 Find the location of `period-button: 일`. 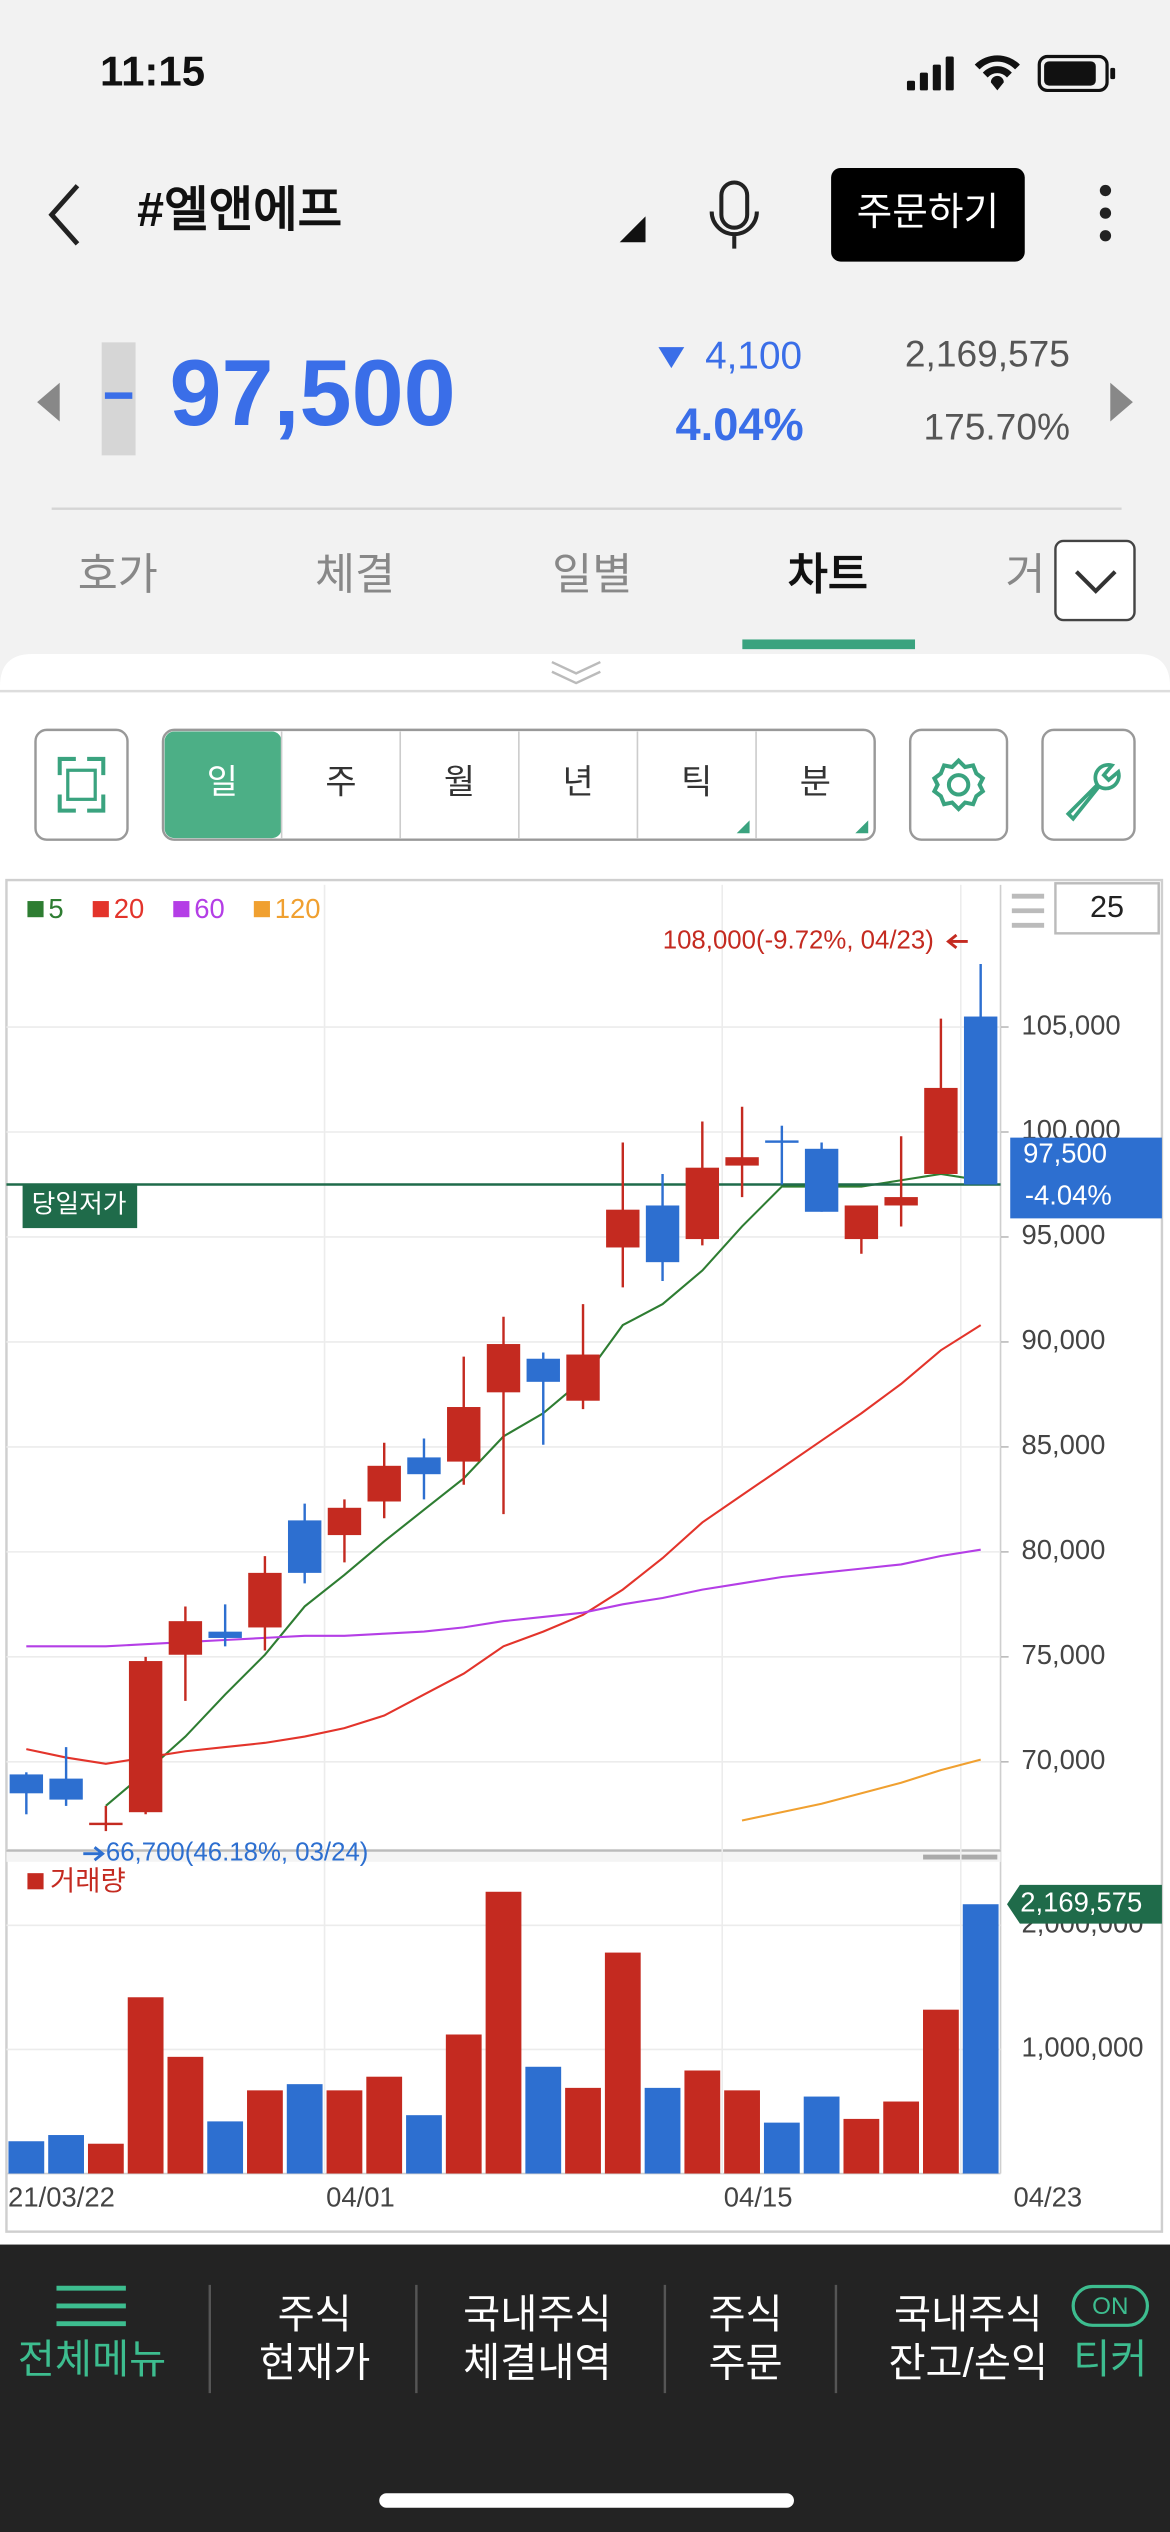

period-button: 일 is located at coordinates (222, 783).